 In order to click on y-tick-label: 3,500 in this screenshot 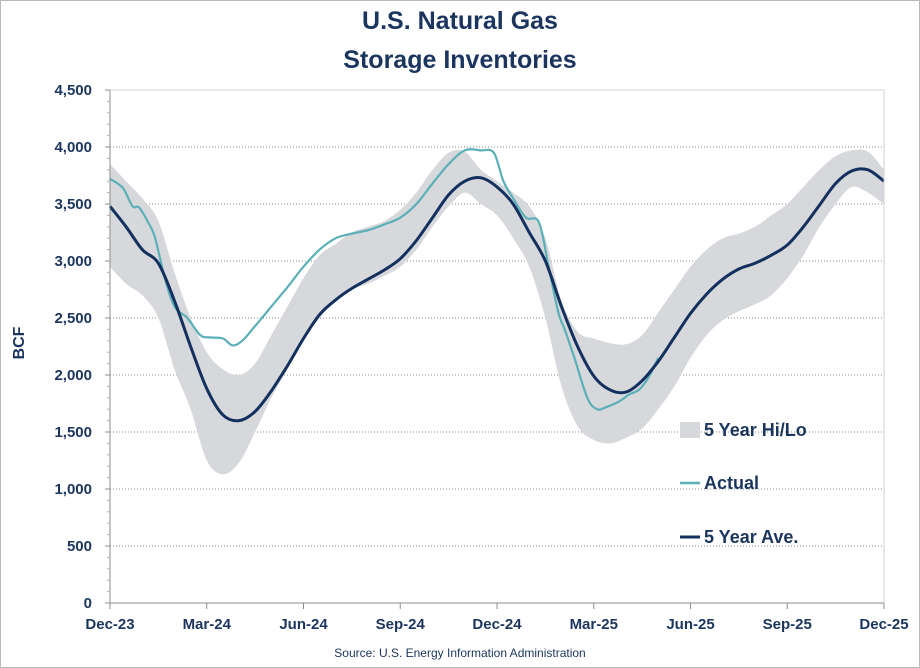, I will do `click(73, 204)`.